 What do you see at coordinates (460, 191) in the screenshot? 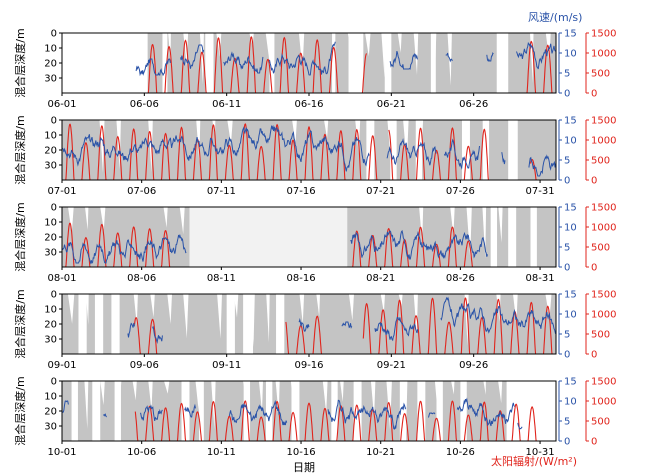
I see `x-tick-label: 07-26` at bounding box center [460, 191].